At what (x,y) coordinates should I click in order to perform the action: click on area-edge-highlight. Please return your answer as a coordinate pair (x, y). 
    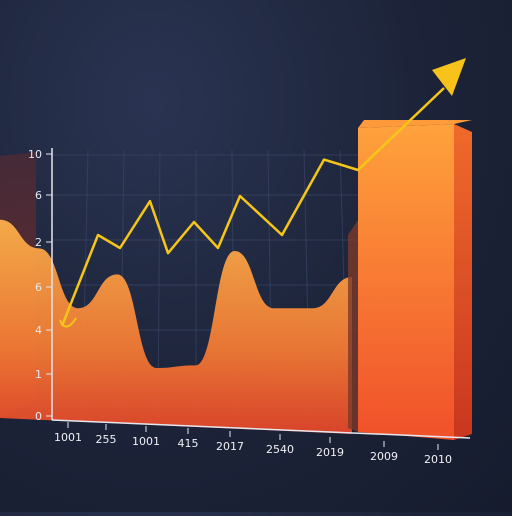
    Looking at the image, I should click on (68, 322).